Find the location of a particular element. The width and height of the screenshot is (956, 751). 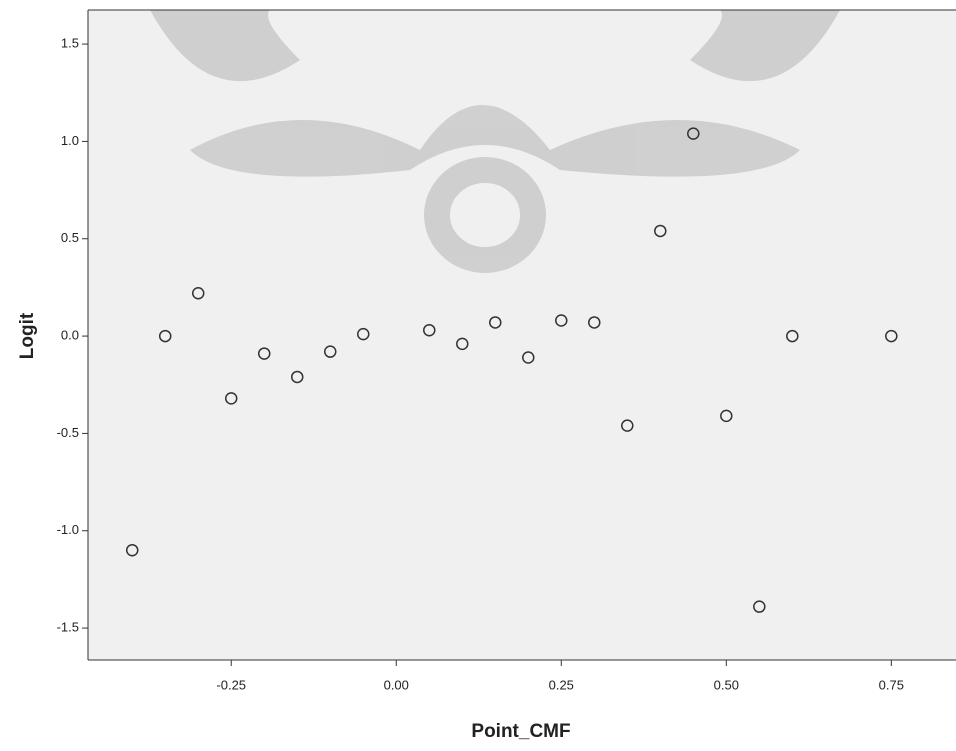

y-tick-label: 0.0 is located at coordinates (70, 335).